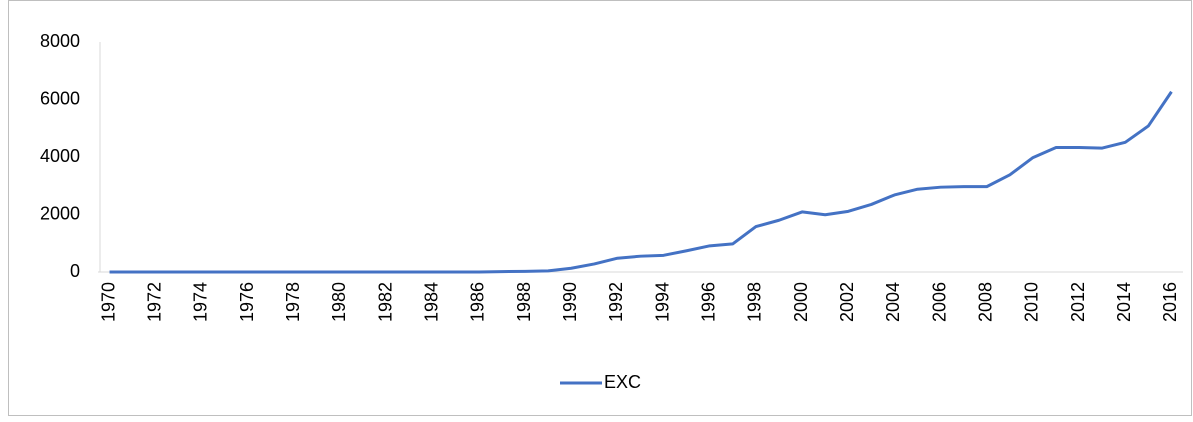 This screenshot has height=422, width=1193. What do you see at coordinates (385, 302) in the screenshot?
I see `x-tick-label: 1982` at bounding box center [385, 302].